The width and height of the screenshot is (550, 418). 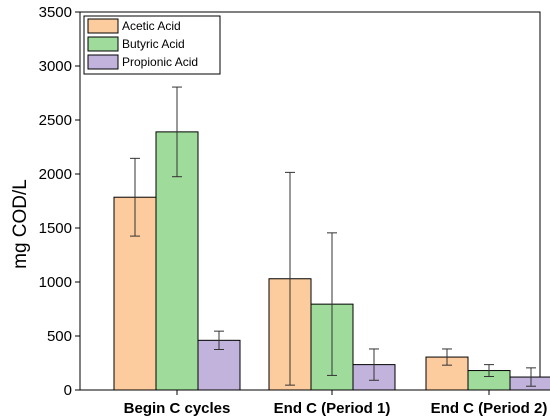 I want to click on legend-label: Propionic Acid, so click(x=160, y=62).